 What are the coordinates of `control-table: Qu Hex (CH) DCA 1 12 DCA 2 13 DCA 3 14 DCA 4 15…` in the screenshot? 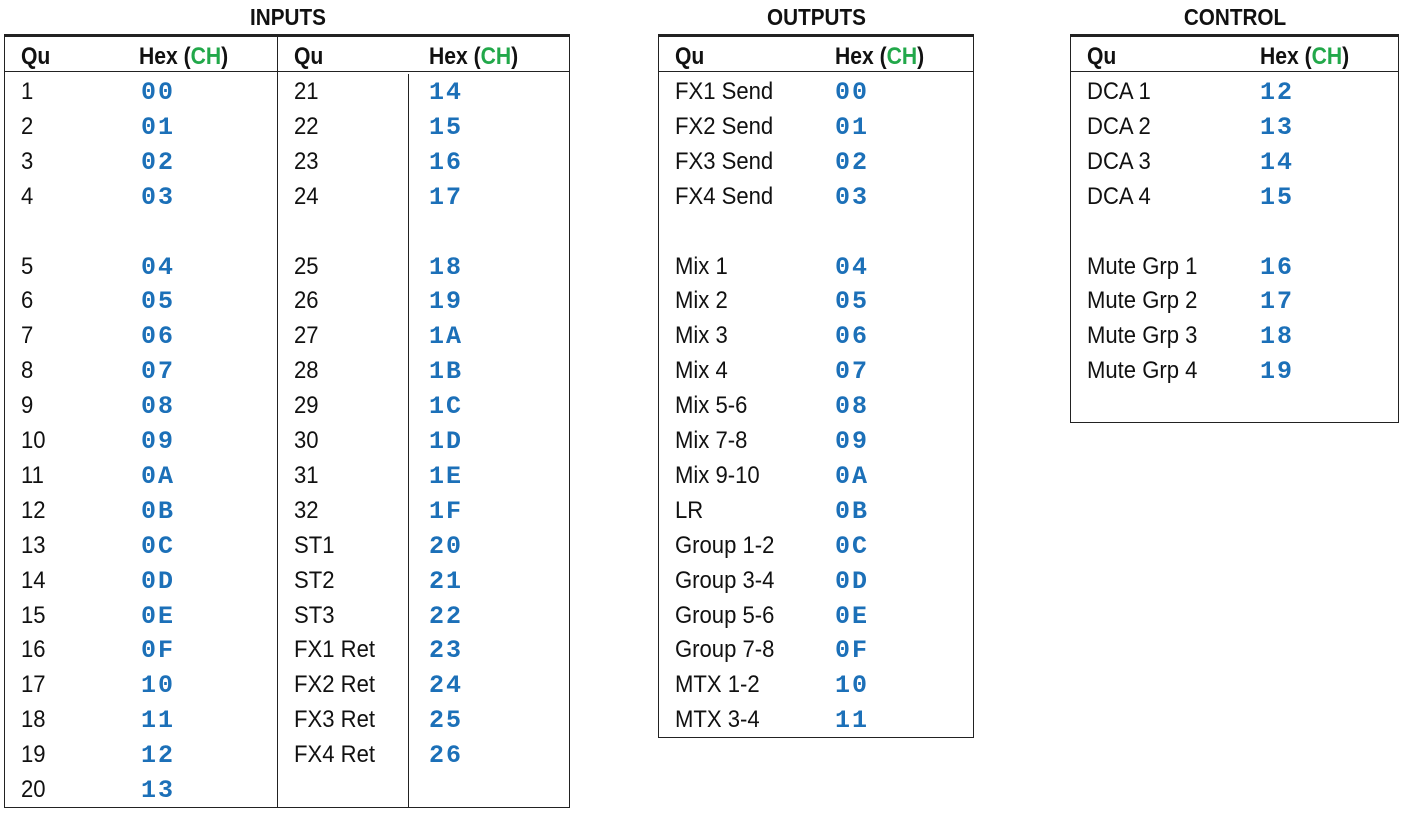 It's located at (1234, 228).